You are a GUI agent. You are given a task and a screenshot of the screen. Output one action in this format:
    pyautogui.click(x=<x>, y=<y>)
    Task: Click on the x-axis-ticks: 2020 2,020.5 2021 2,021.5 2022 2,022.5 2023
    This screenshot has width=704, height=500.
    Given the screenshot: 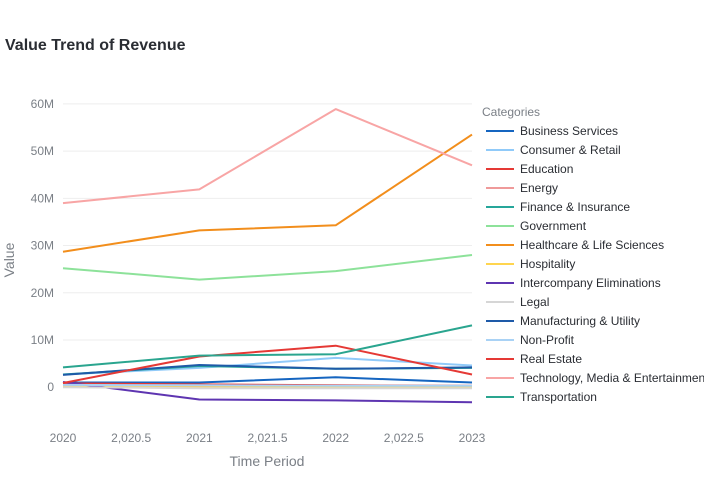 What is the action you would take?
    pyautogui.click(x=268, y=438)
    